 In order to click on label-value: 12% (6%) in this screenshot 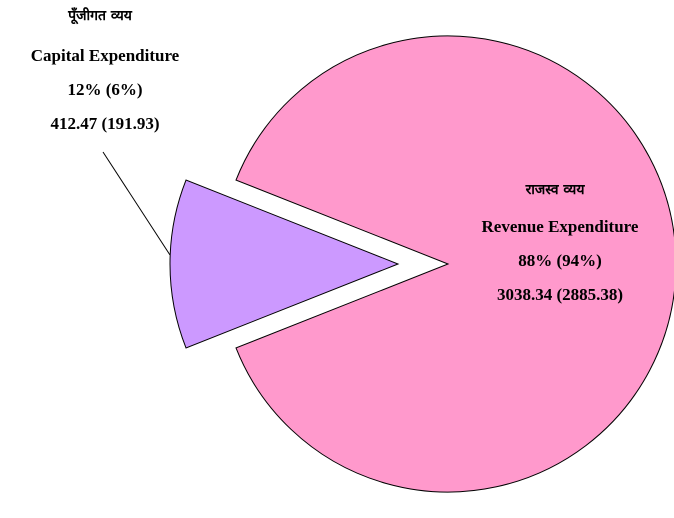, I will do `click(104, 89)`.